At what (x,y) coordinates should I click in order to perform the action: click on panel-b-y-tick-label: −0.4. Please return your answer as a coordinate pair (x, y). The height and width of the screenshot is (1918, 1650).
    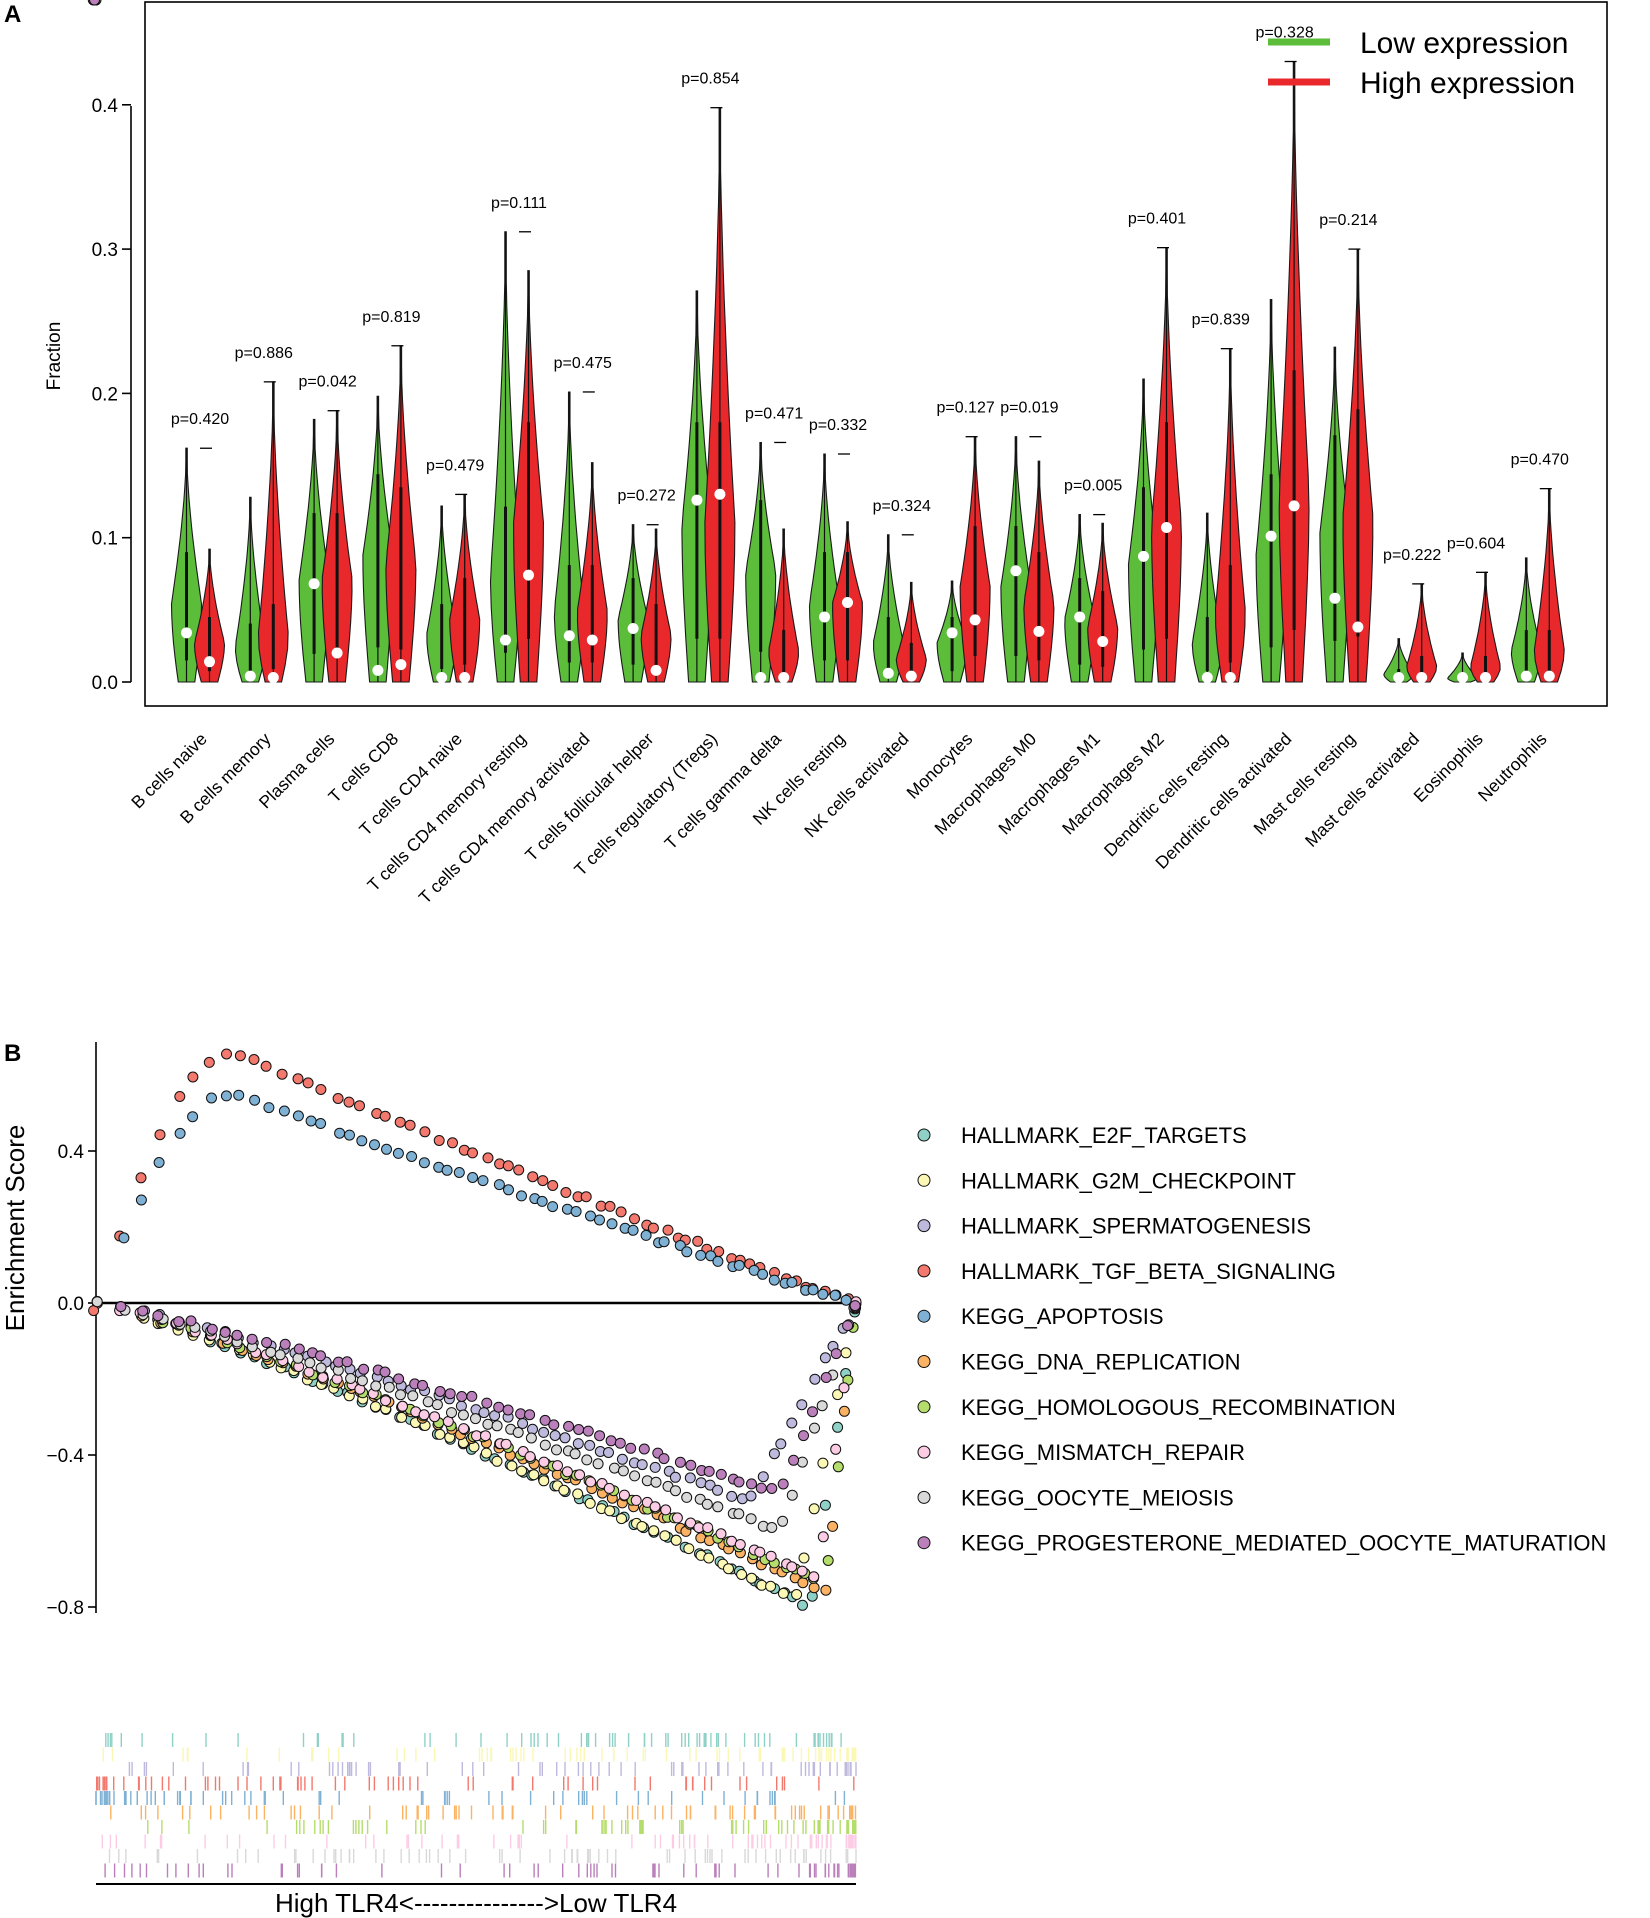
    Looking at the image, I should click on (65, 1456).